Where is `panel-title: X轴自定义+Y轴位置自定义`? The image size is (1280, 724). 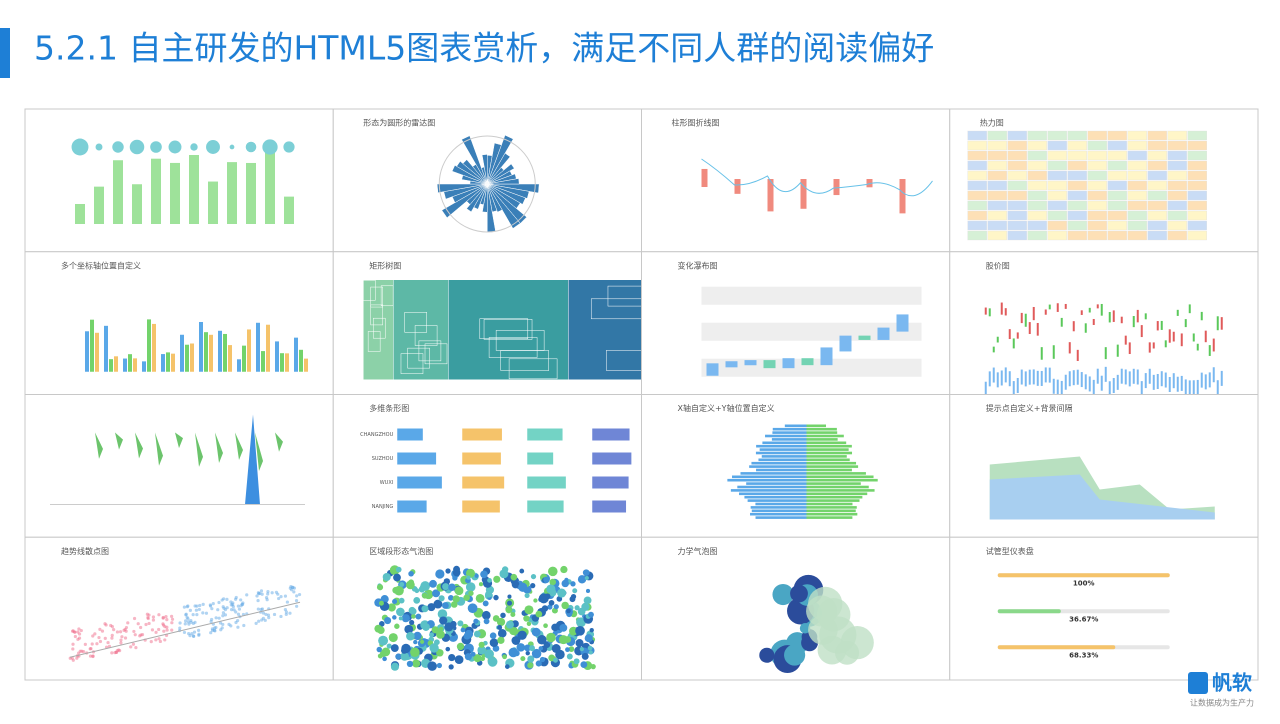 panel-title: X轴自定义+Y轴位置自定义 is located at coordinates (726, 408).